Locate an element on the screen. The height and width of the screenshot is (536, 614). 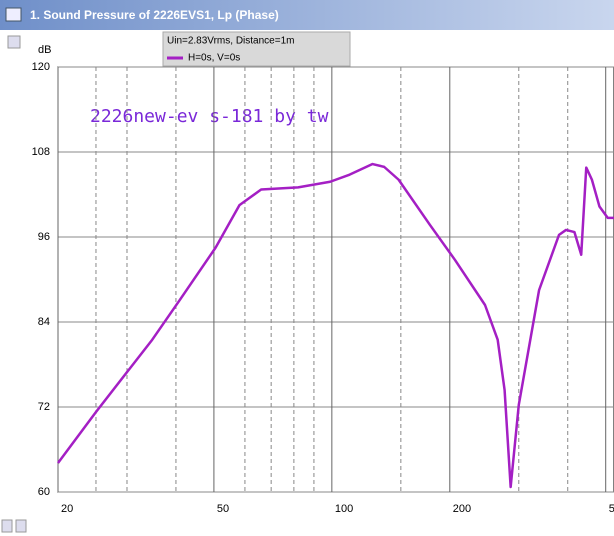
y-tick-label: 84 is located at coordinates (44, 322).